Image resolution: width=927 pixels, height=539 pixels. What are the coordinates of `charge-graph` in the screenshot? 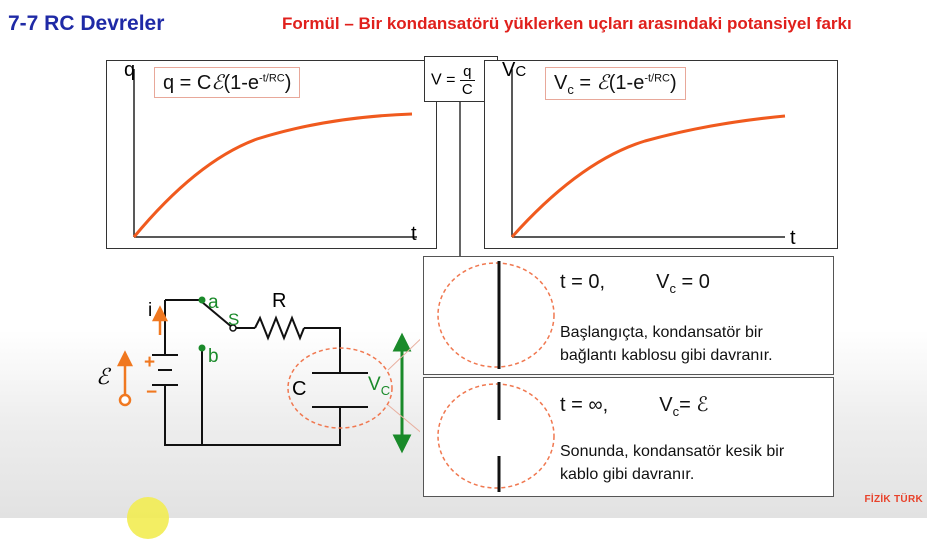 It's located at (274, 153).